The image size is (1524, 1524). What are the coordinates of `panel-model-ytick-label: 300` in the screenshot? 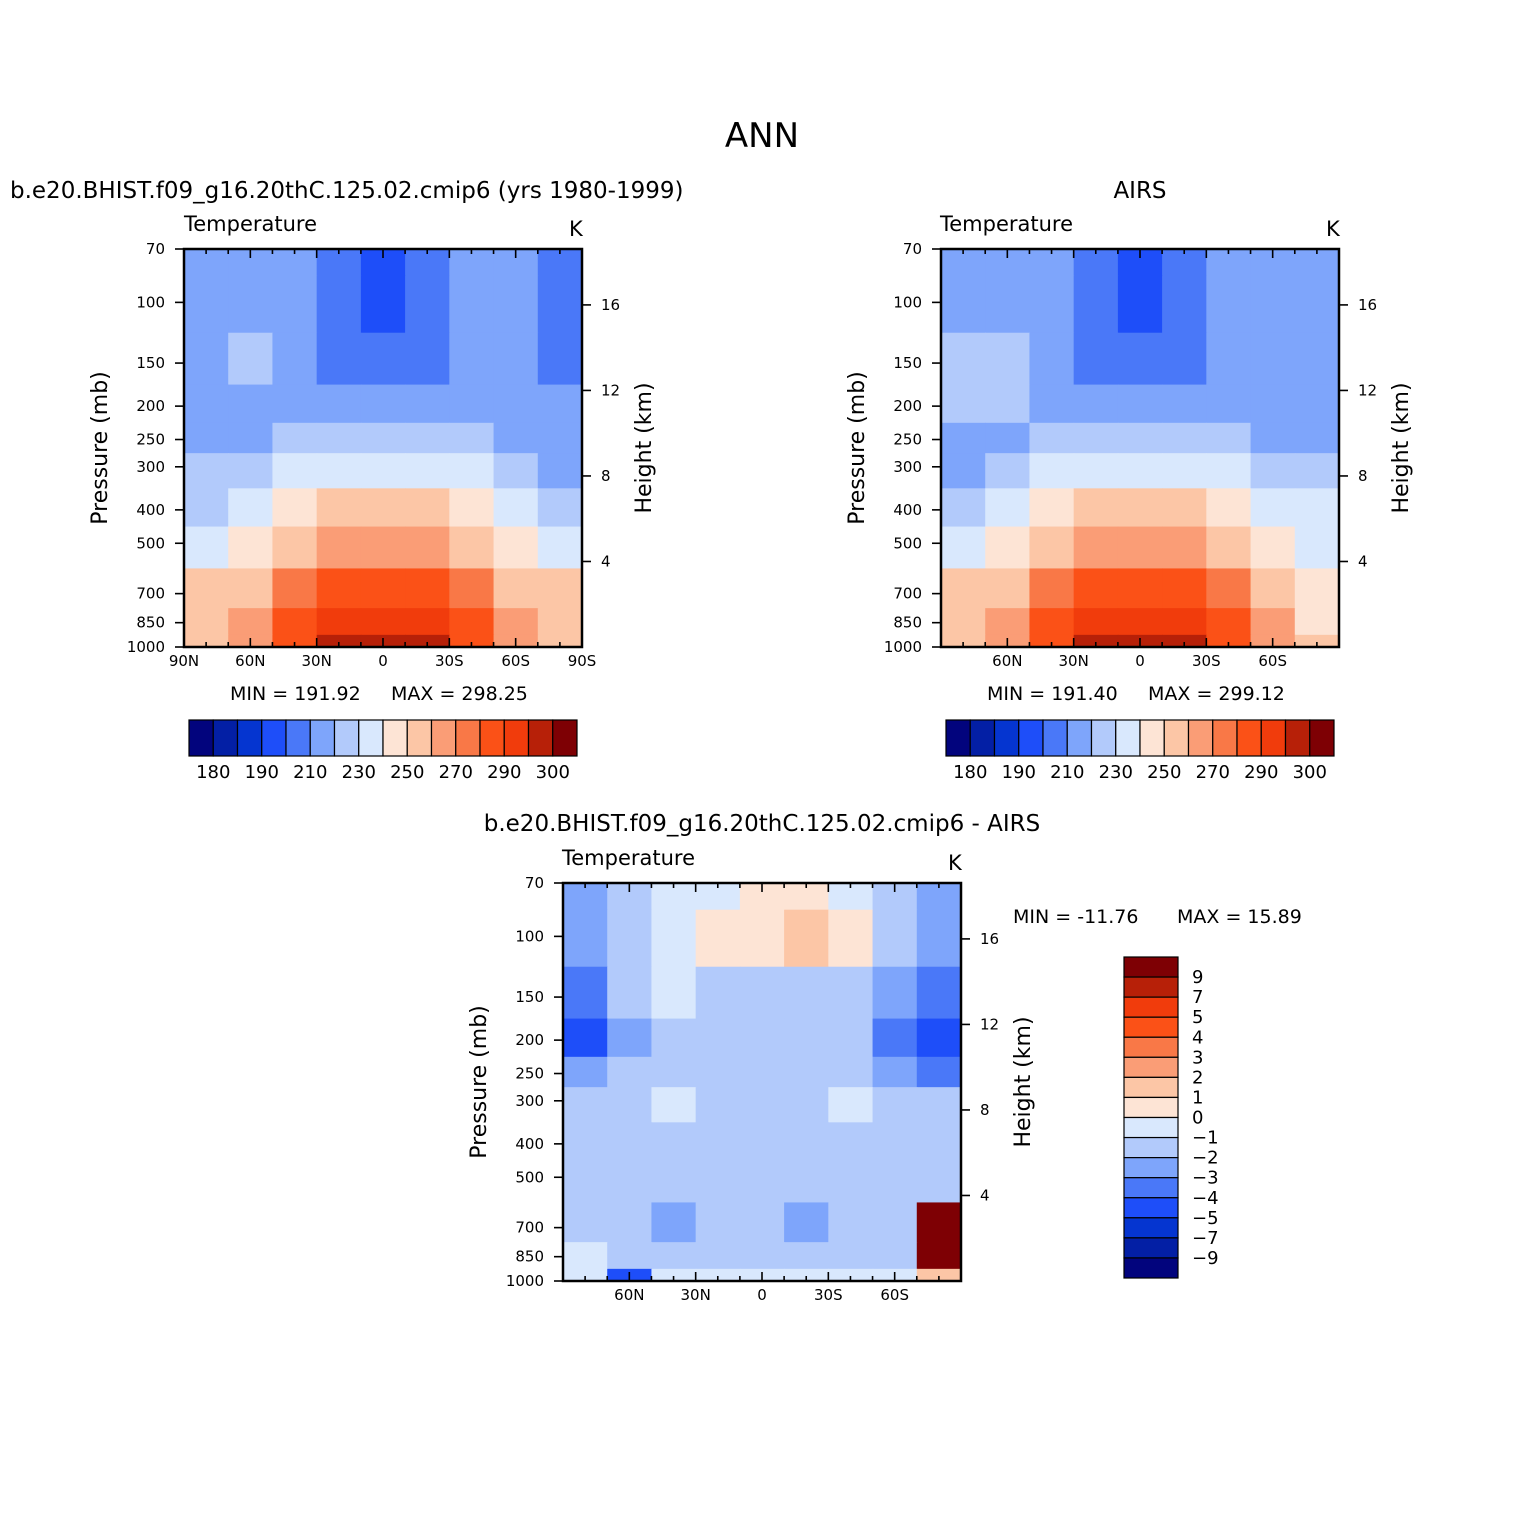 It's located at (150, 467).